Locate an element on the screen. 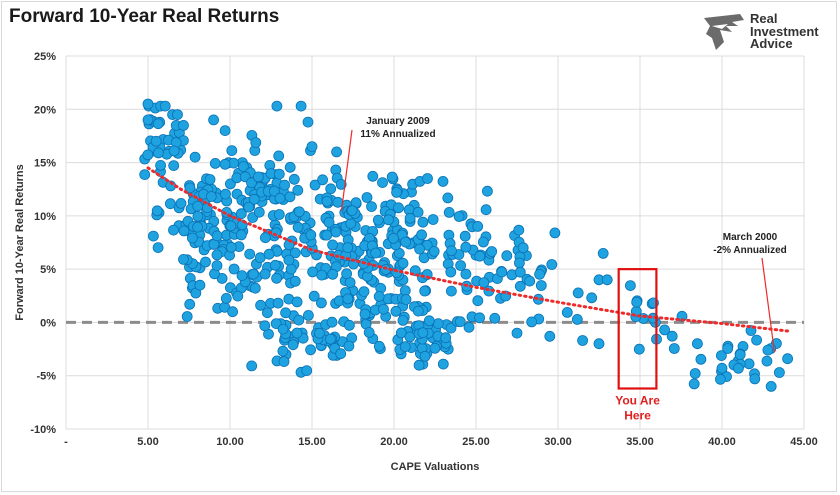  x-axis-title: CAPE Valuations is located at coordinates (435, 467).